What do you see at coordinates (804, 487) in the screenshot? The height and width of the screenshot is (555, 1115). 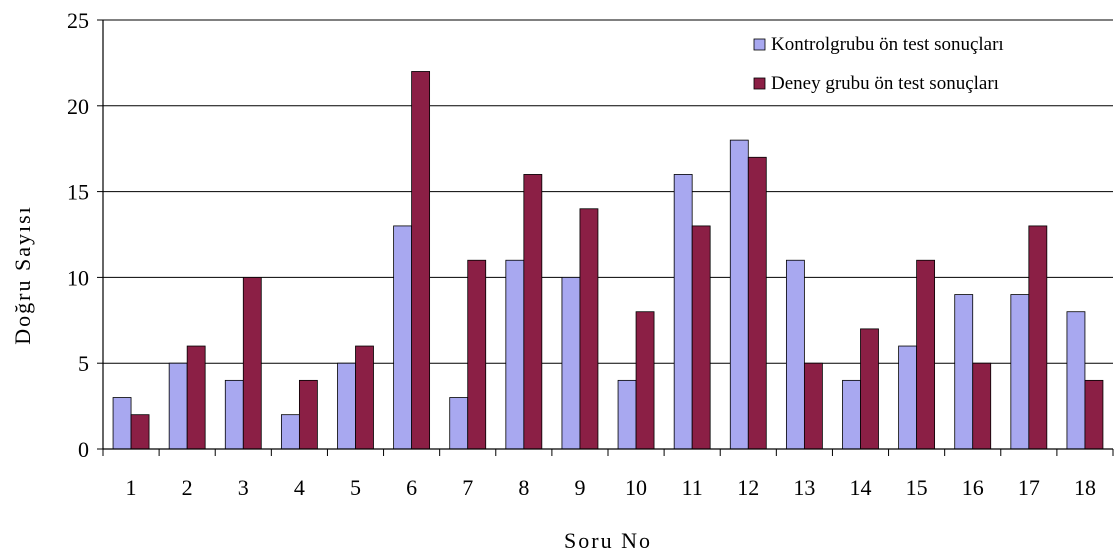 I see `x-tick-label: 13` at bounding box center [804, 487].